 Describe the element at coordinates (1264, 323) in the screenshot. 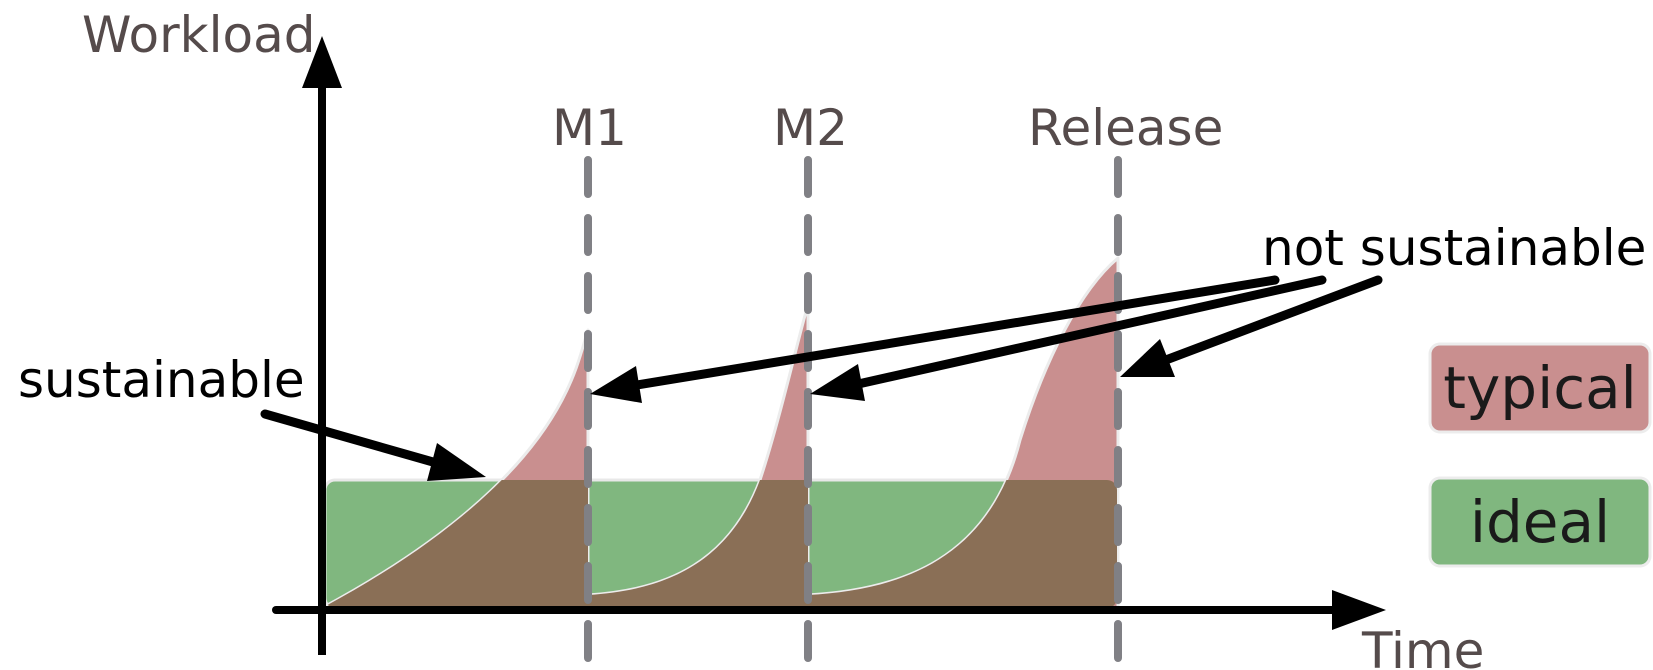

I see `not-sustainable-arrow-shaft-release` at that location.